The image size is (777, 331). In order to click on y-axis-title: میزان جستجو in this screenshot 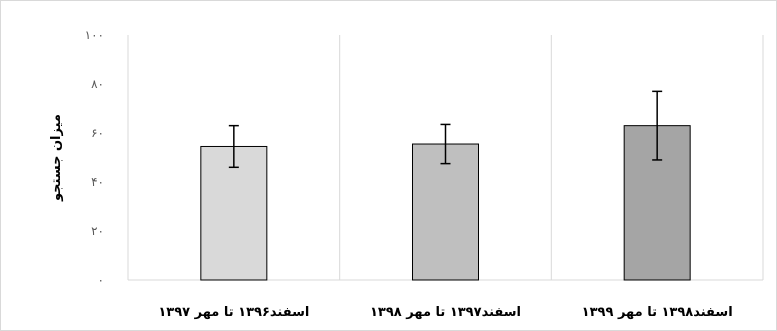, I will do `click(56, 158)`.